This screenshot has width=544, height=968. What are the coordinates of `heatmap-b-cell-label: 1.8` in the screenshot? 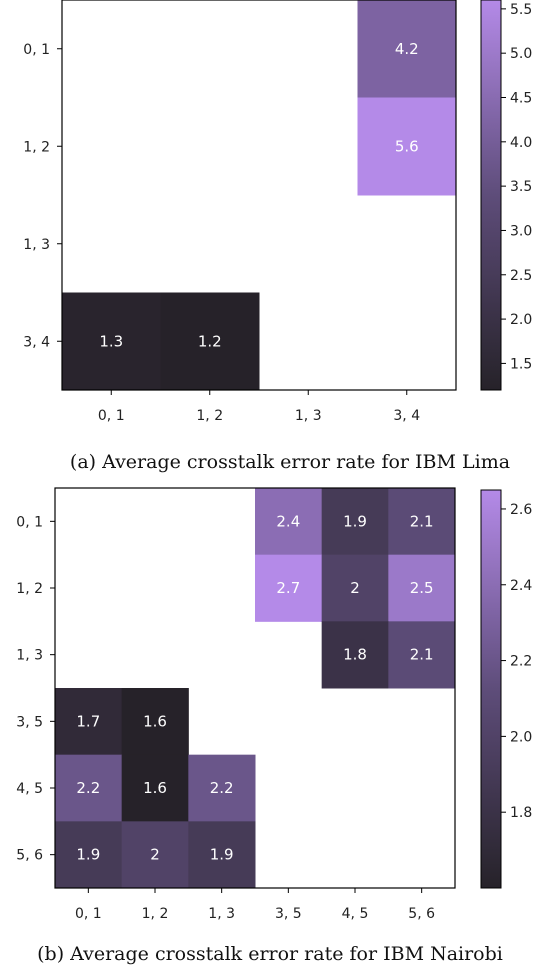 It's located at (355, 655).